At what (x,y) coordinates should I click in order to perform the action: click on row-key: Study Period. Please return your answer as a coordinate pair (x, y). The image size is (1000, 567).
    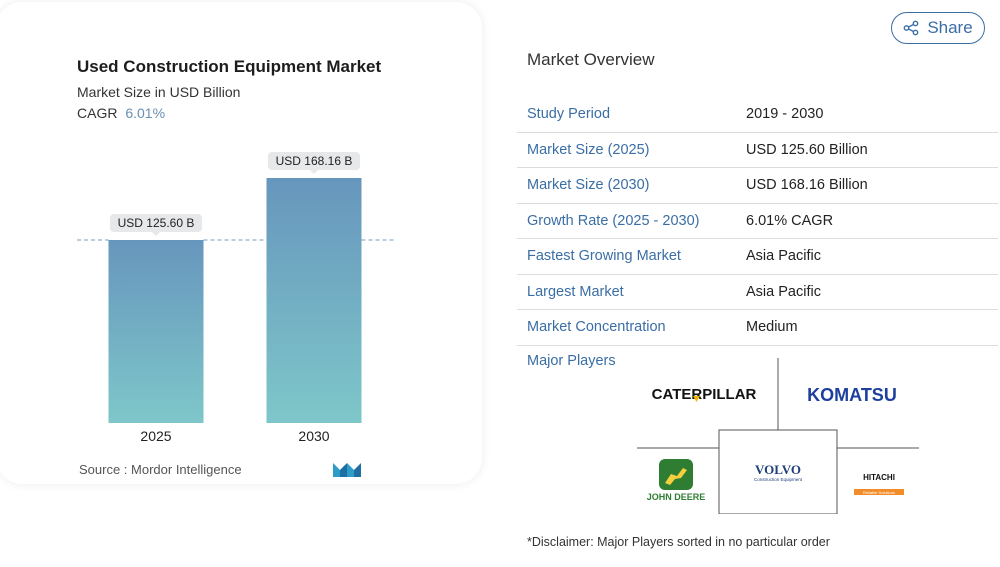
    Looking at the image, I should click on (631, 115).